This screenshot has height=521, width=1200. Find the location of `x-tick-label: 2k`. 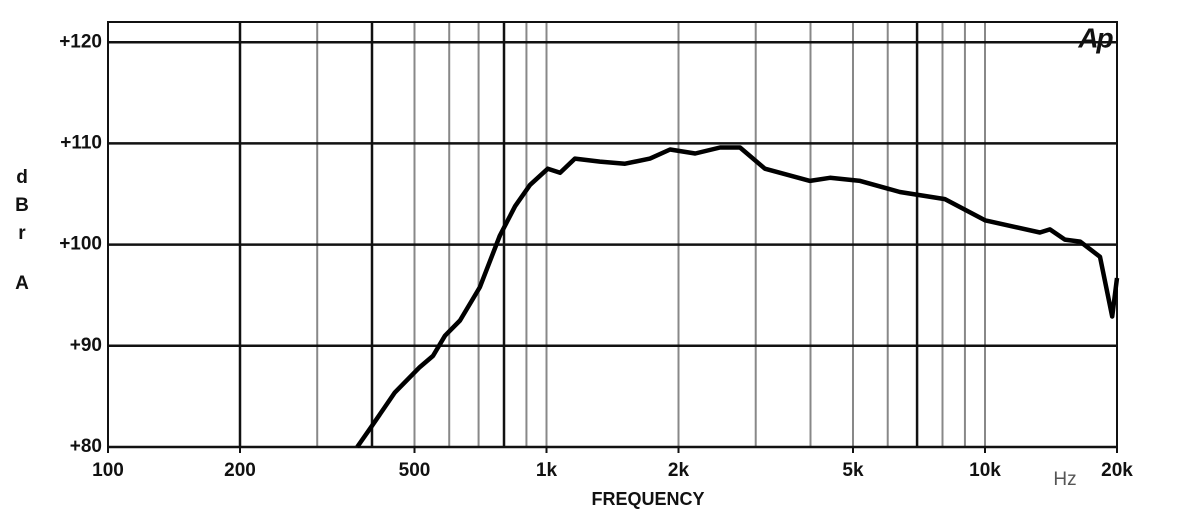

x-tick-label: 2k is located at coordinates (679, 470).